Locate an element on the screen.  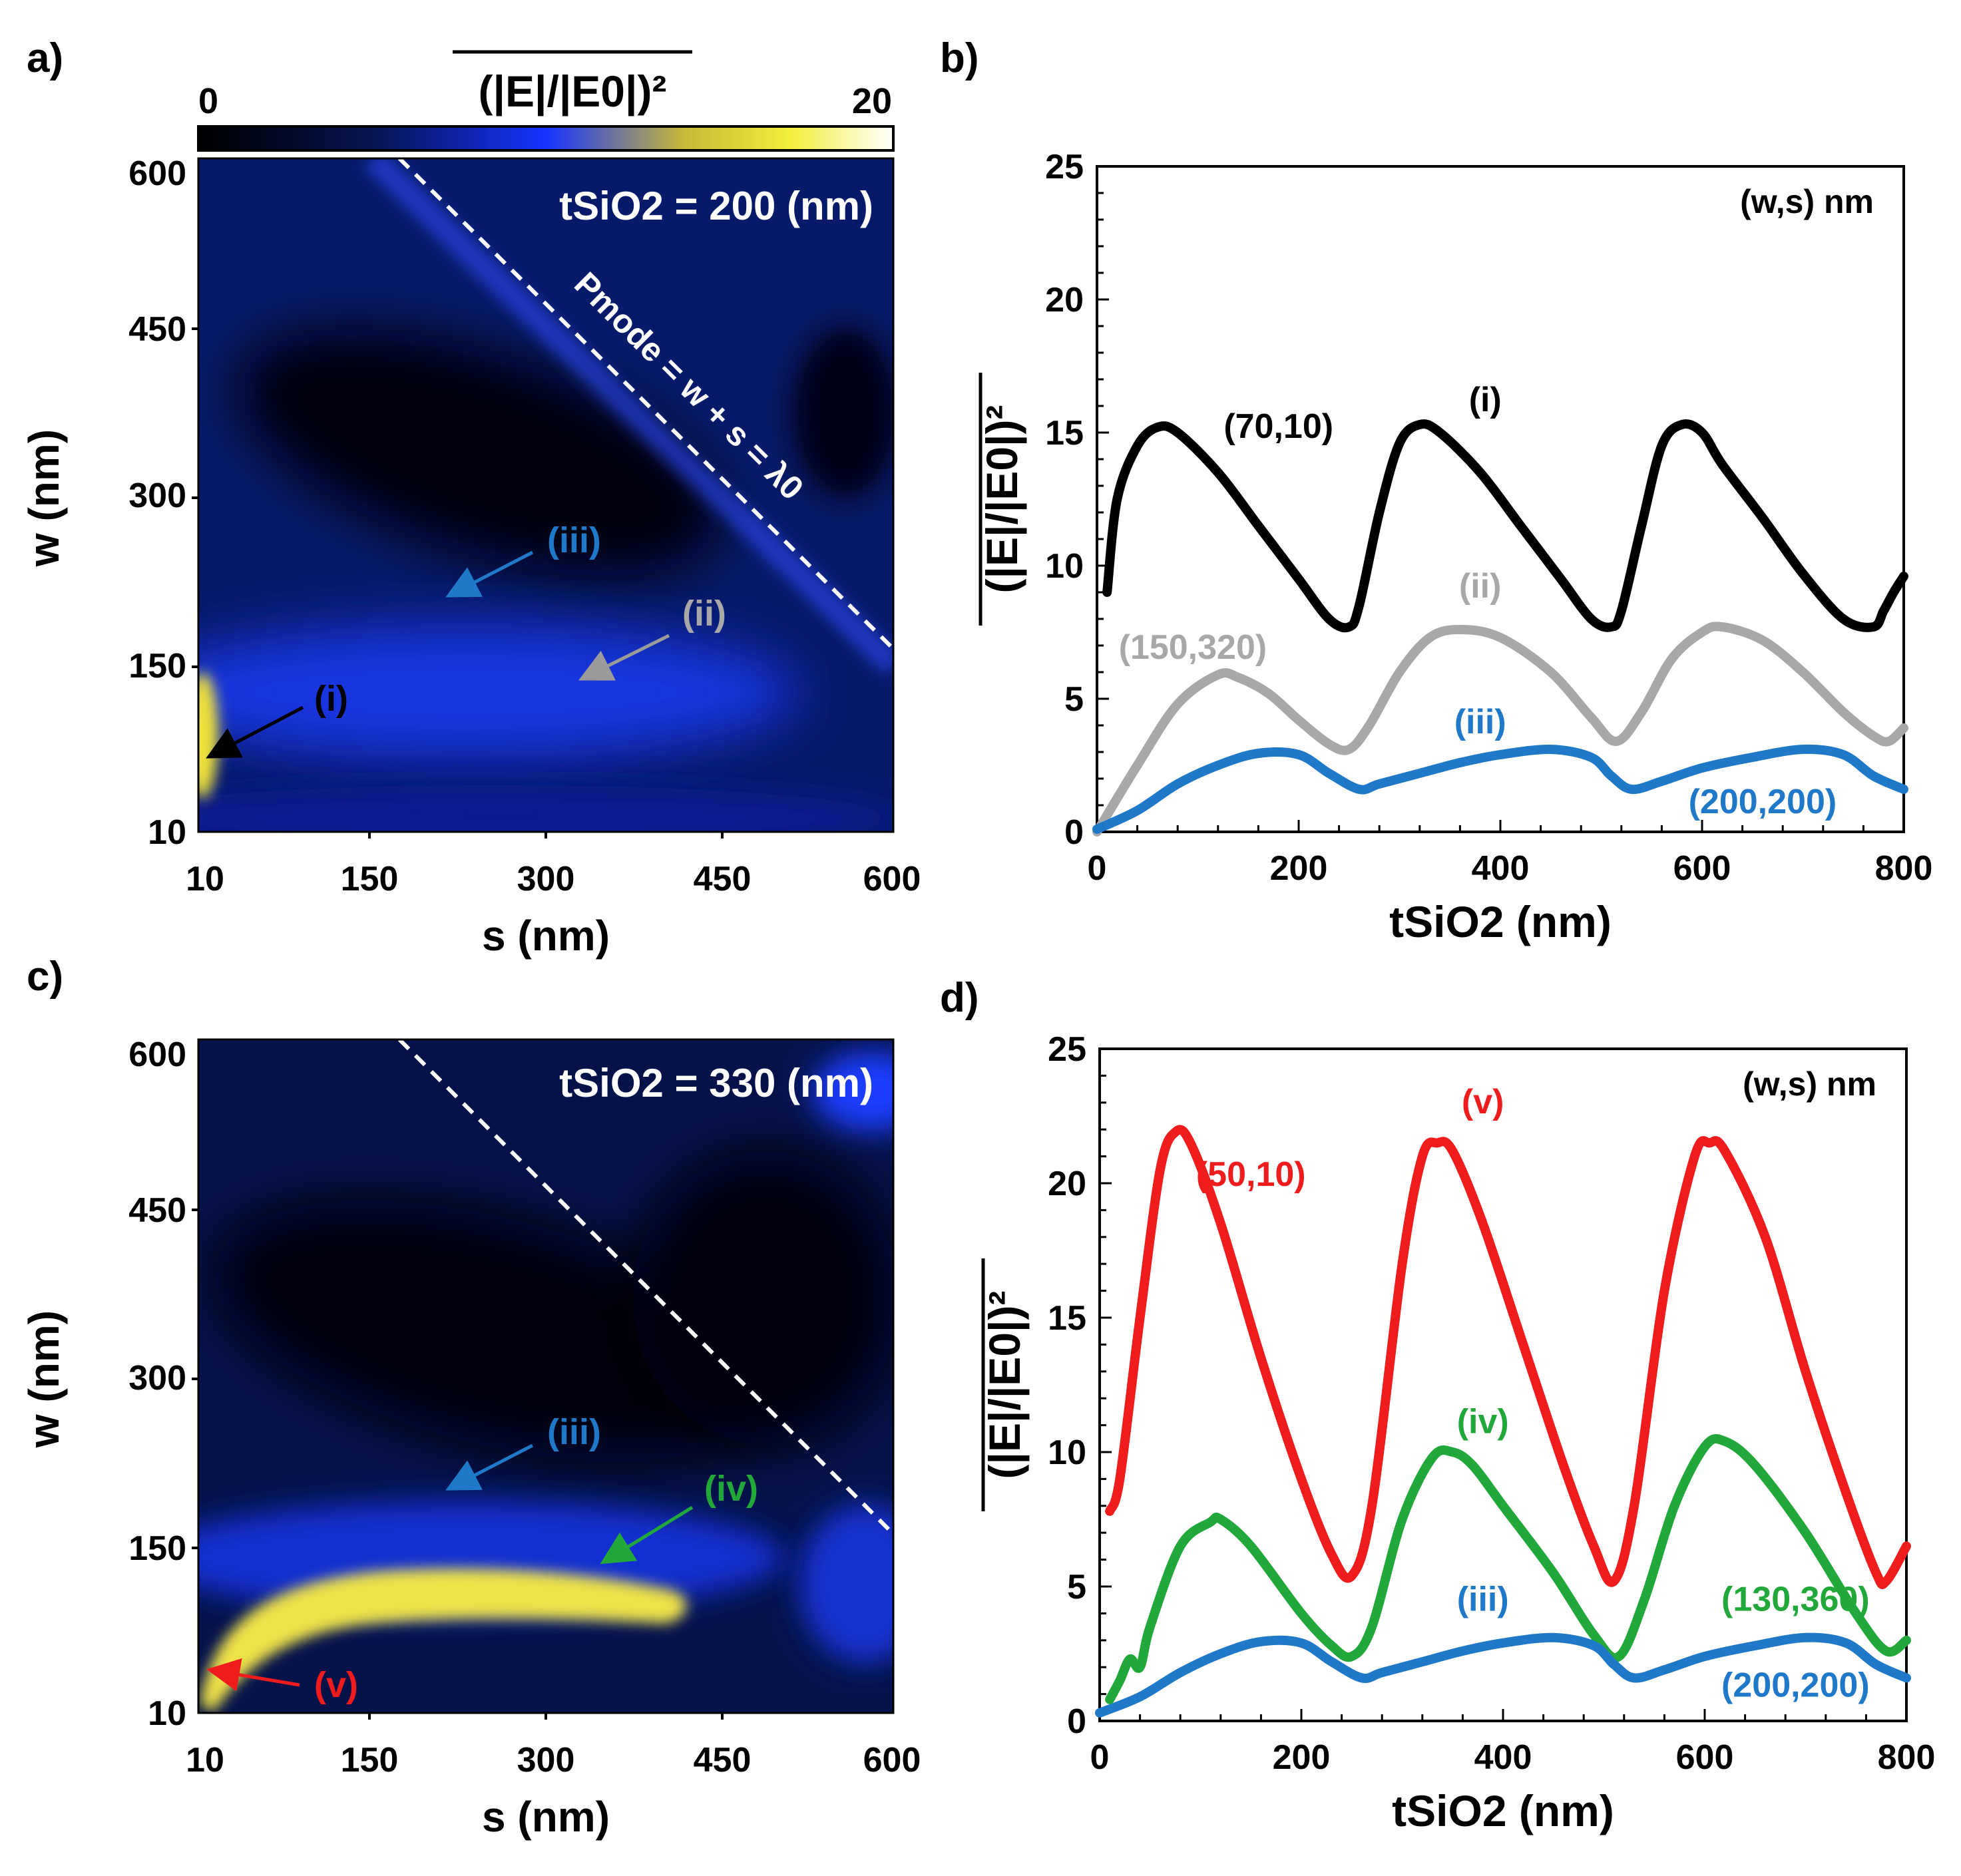
heatmap-a-xtick-600: 600 is located at coordinates (892, 879).